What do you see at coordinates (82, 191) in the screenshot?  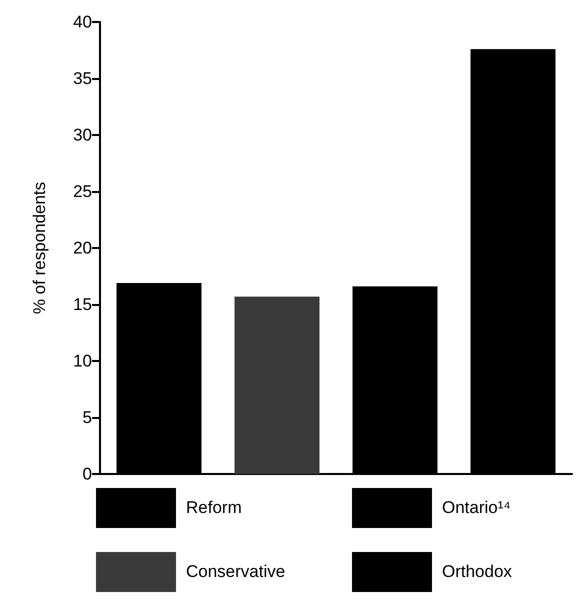 I see `y-tick-label: 25` at bounding box center [82, 191].